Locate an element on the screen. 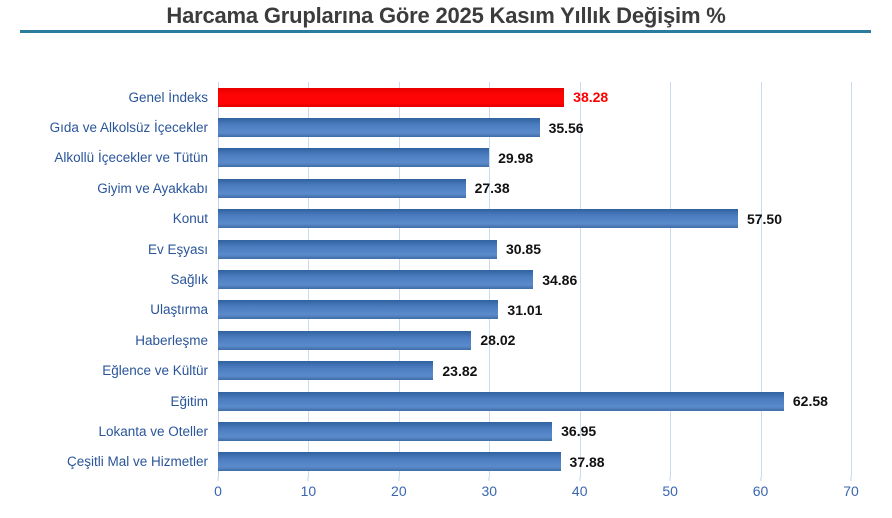 The image size is (892, 518). bar-row: Konut 57.50 is located at coordinates (446, 219).